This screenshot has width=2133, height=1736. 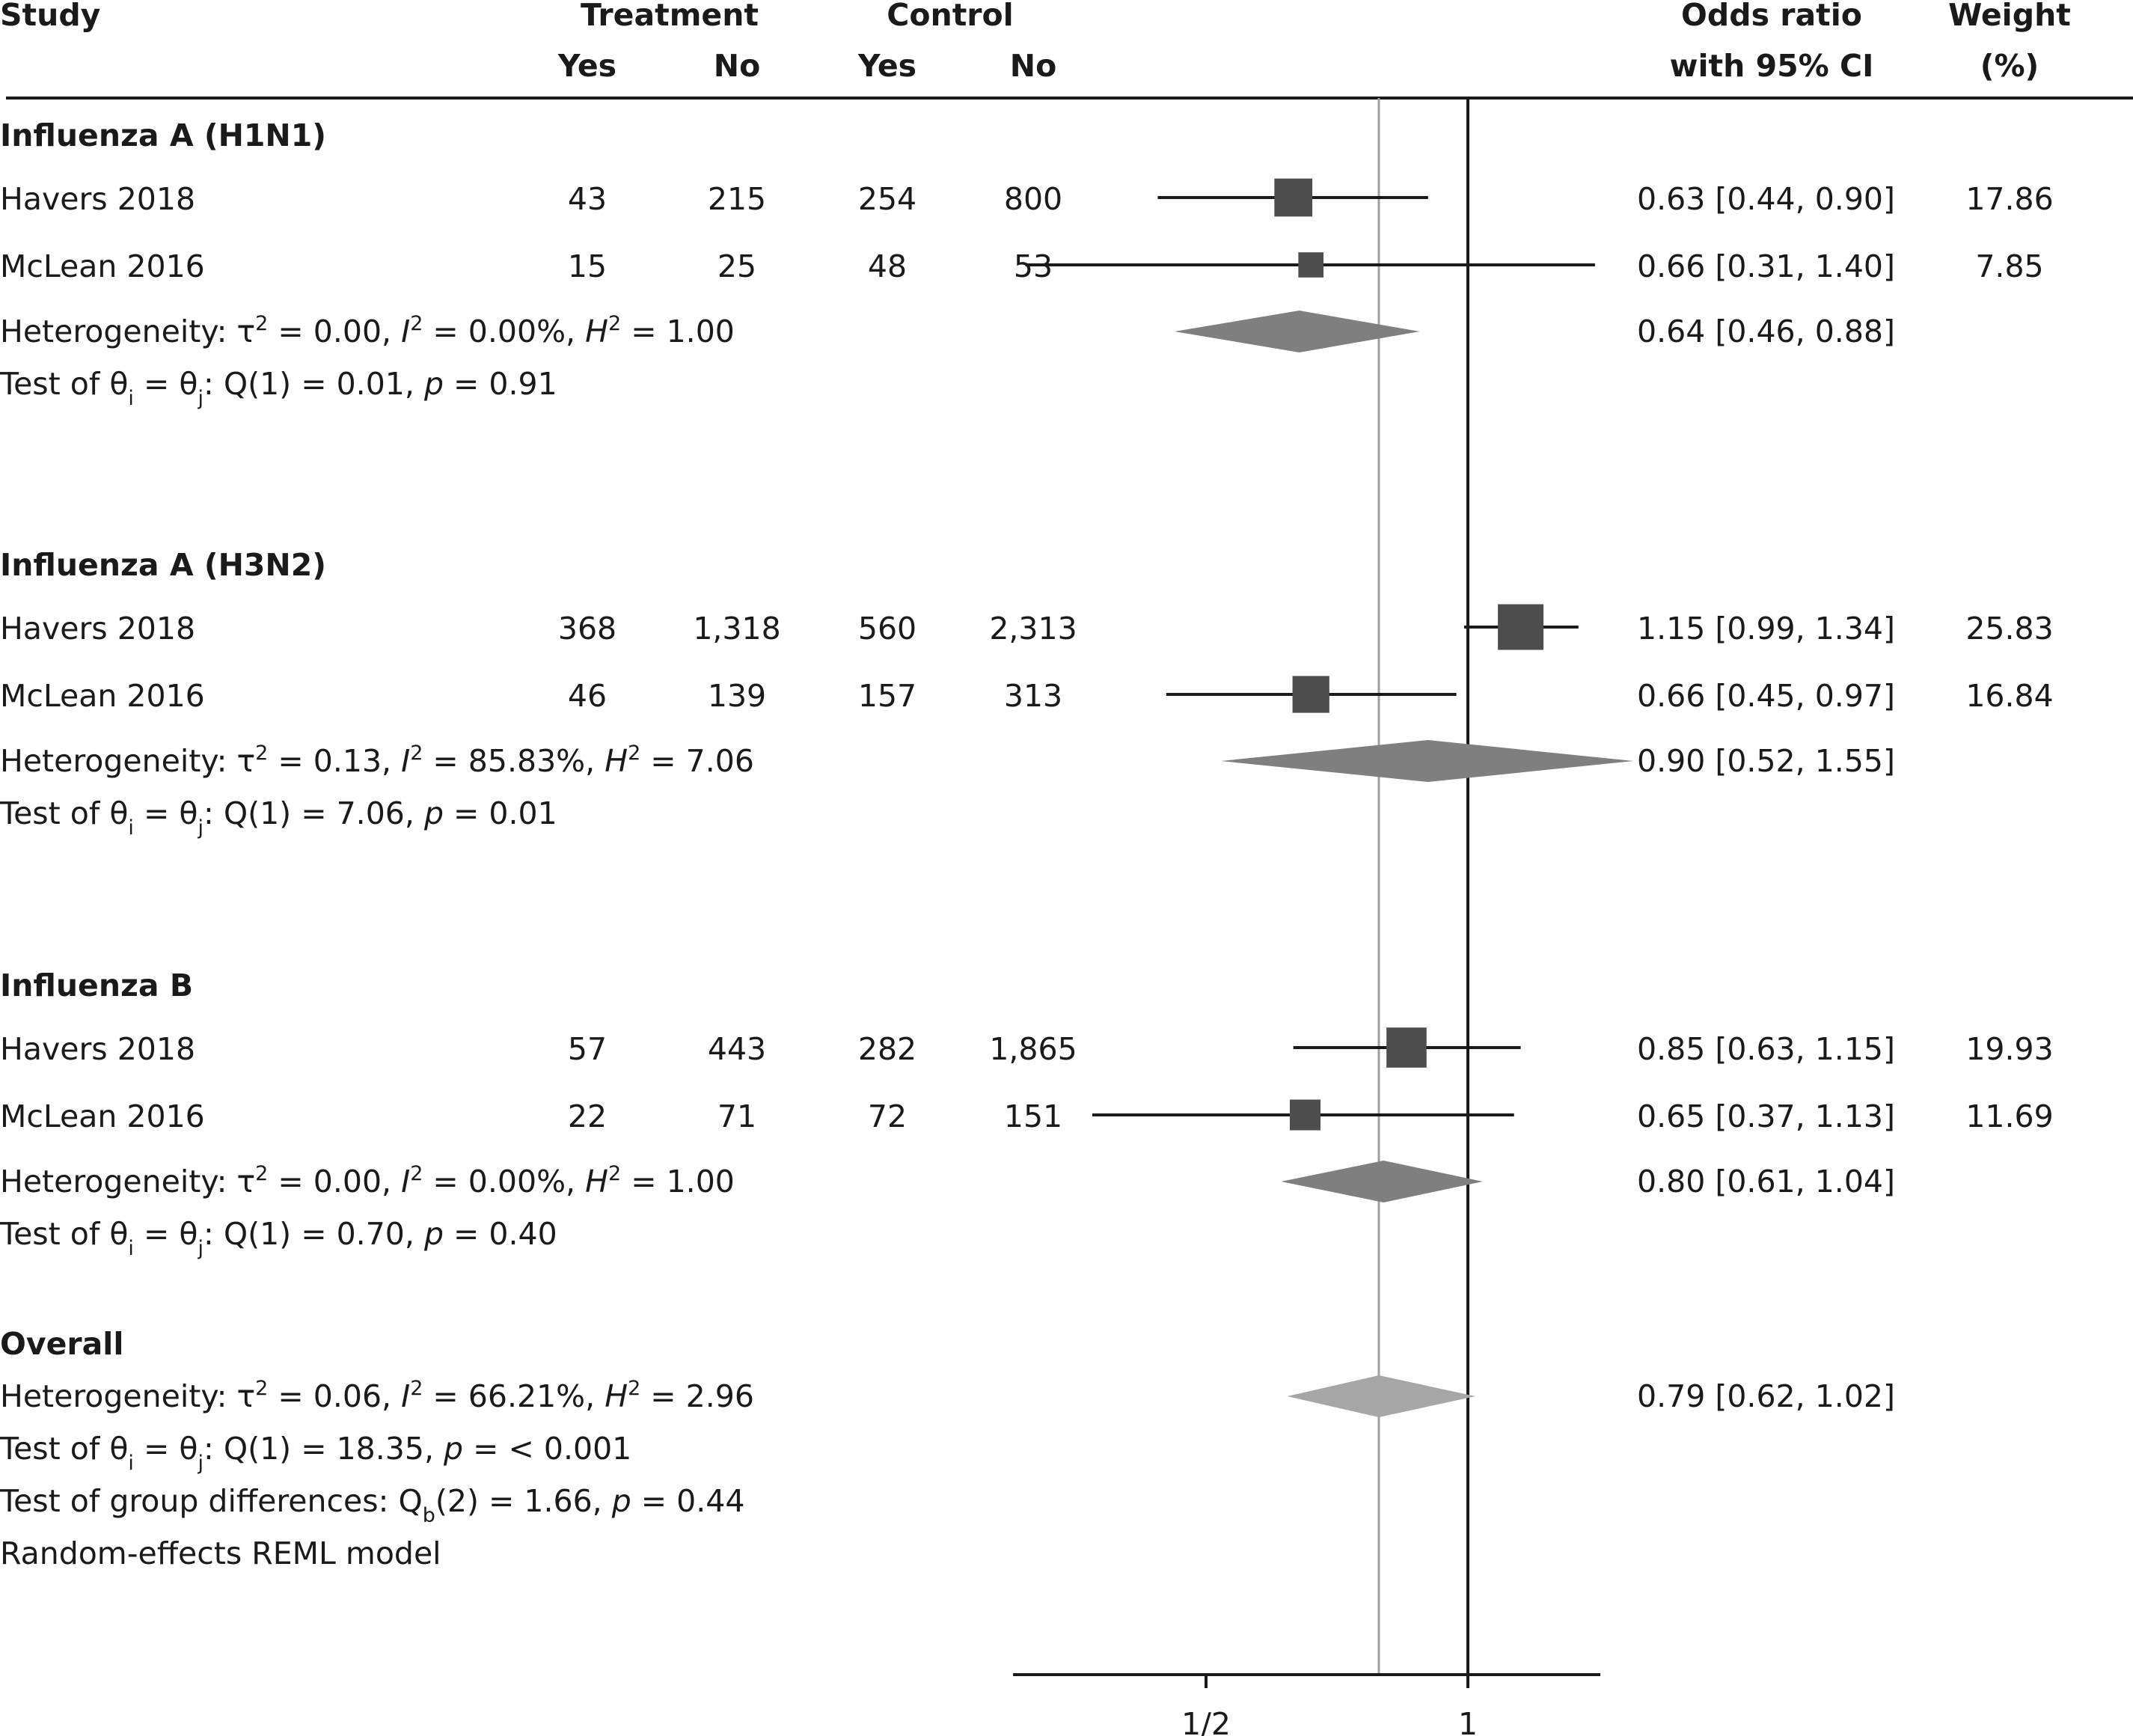 I want to click on x-tick-label: 1, so click(x=1468, y=1721).